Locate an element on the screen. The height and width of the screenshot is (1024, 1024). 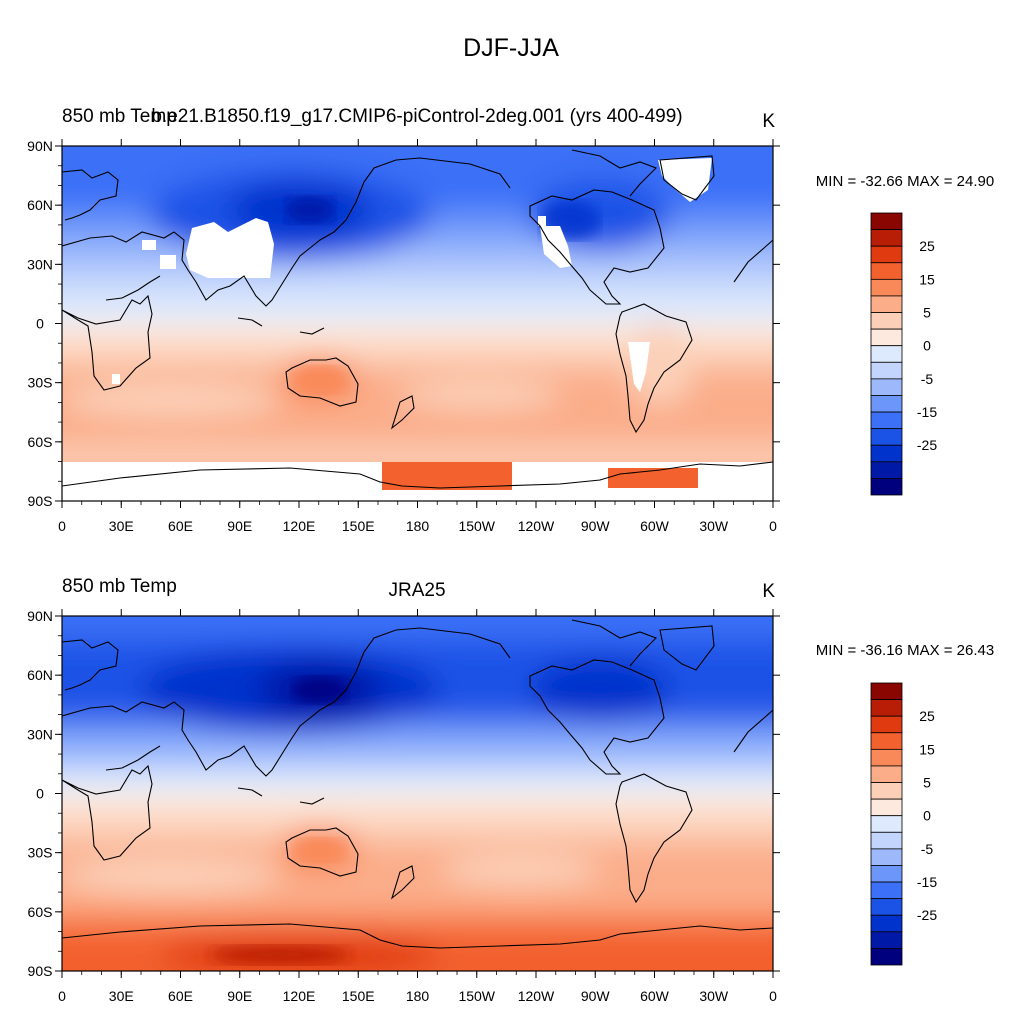
panel-minmax: MIN = -32.66 MAX = 24.90 is located at coordinates (905, 181).